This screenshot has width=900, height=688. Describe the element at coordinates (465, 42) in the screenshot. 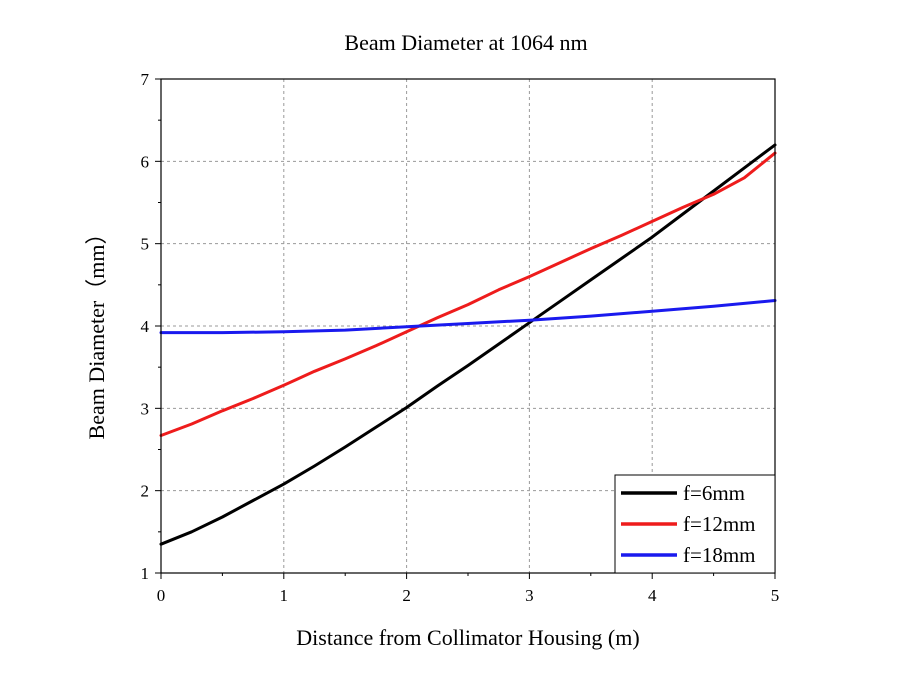

I see `chart-title: Beam Diameter at 1064 nm` at that location.